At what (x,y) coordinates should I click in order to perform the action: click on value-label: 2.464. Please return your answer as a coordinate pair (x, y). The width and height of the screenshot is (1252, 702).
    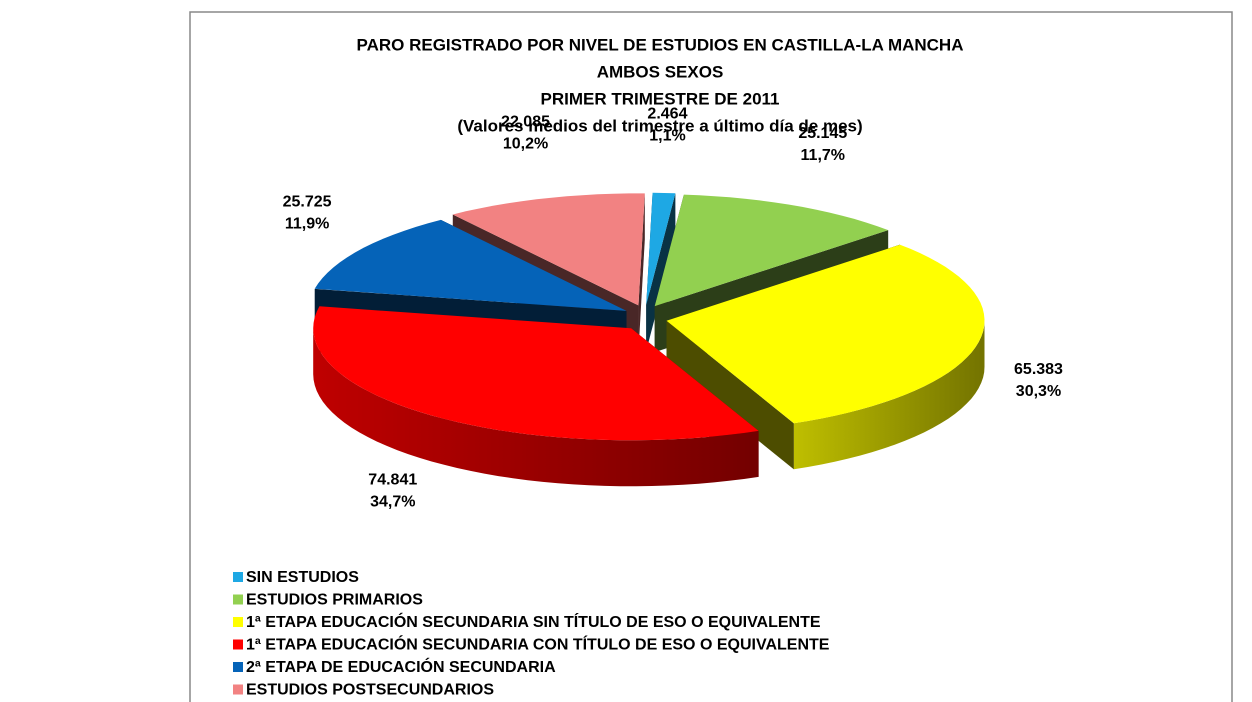
    Looking at the image, I should click on (667, 113).